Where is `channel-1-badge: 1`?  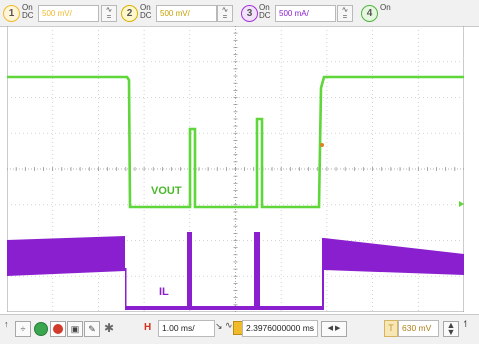
channel-1-badge: 1 is located at coordinates (11, 13).